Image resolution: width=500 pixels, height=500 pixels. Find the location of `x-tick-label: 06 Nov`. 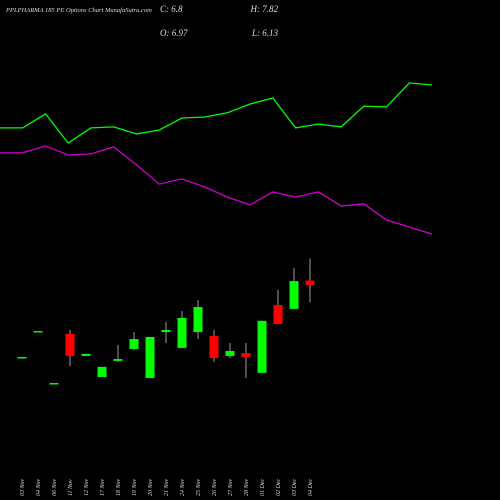

x-tick-label: 06 Nov is located at coordinates (55, 487).